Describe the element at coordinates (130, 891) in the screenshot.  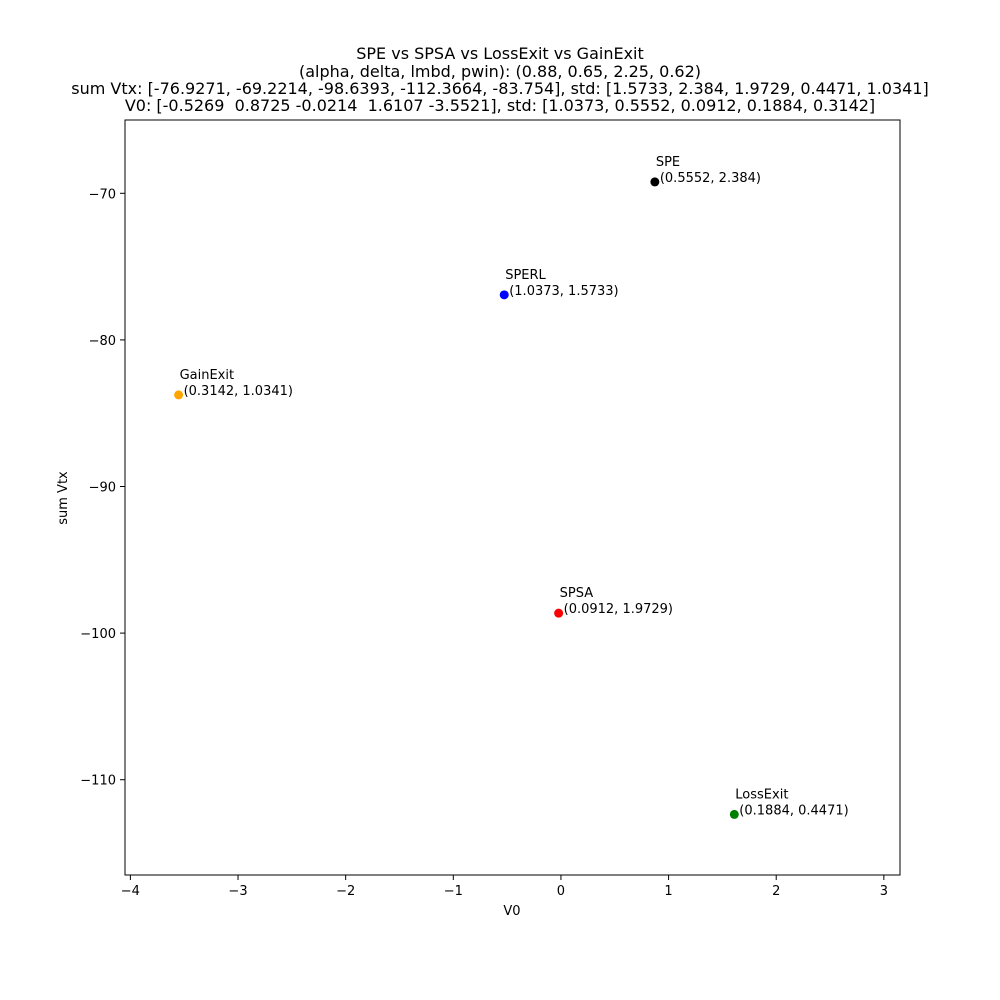
I see `x-tick-label: −4` at that location.